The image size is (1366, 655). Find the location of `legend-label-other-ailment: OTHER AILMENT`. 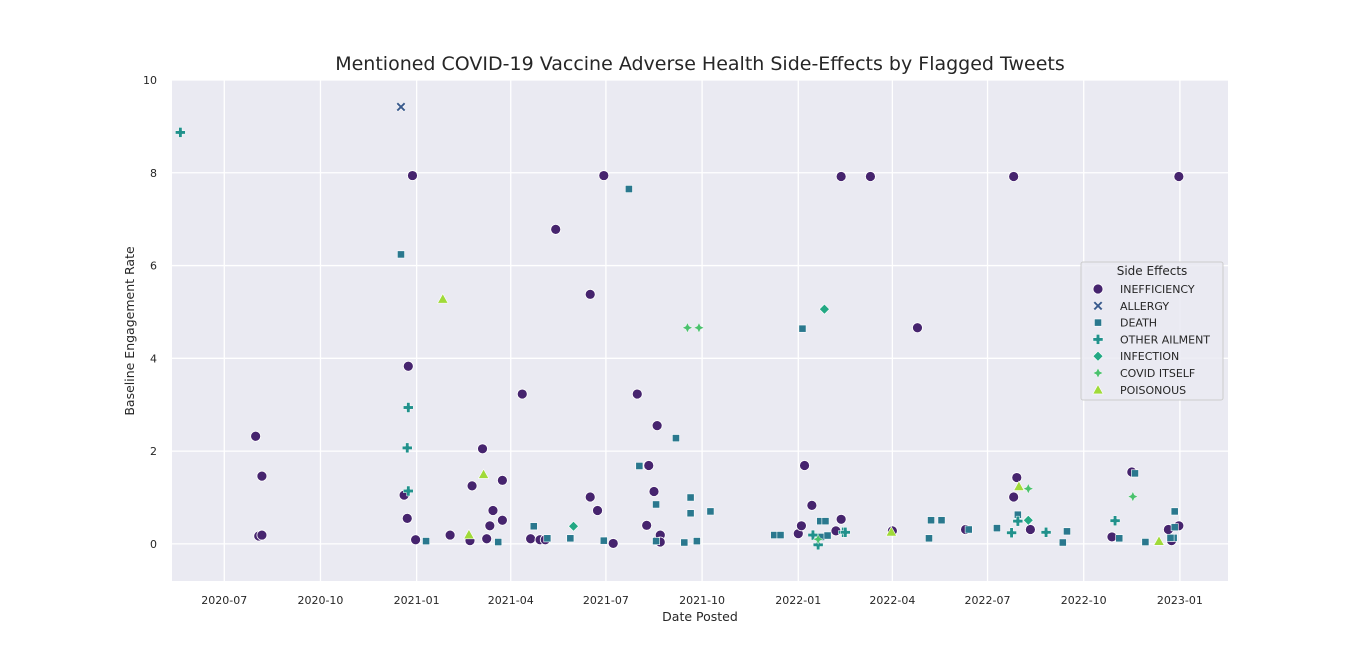

legend-label-other-ailment: OTHER AILMENT is located at coordinates (1165, 339).